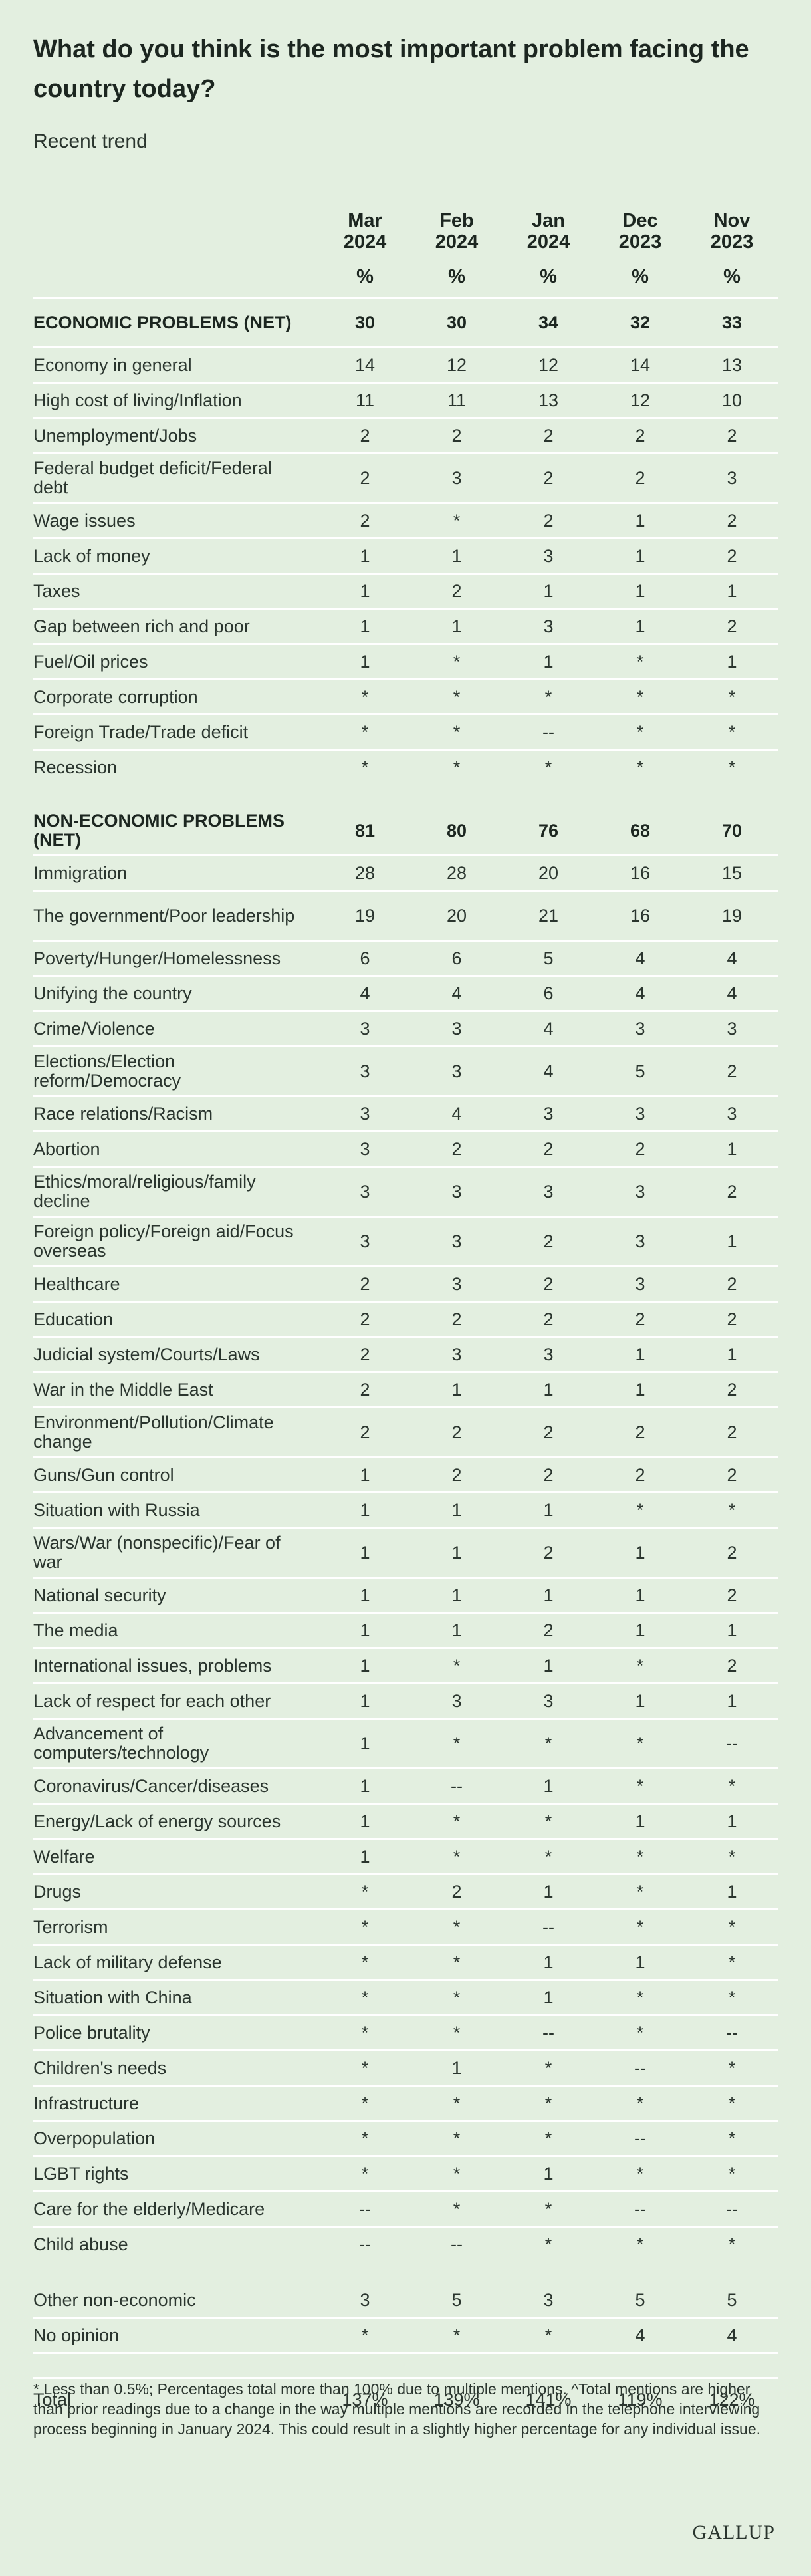 This screenshot has height=2576, width=811. What do you see at coordinates (176, 228) in the screenshot?
I see `header-corner` at bounding box center [176, 228].